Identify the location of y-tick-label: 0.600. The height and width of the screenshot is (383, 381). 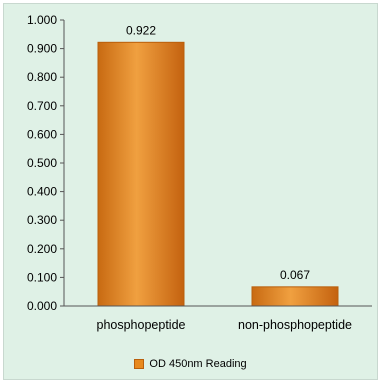
(42, 134).